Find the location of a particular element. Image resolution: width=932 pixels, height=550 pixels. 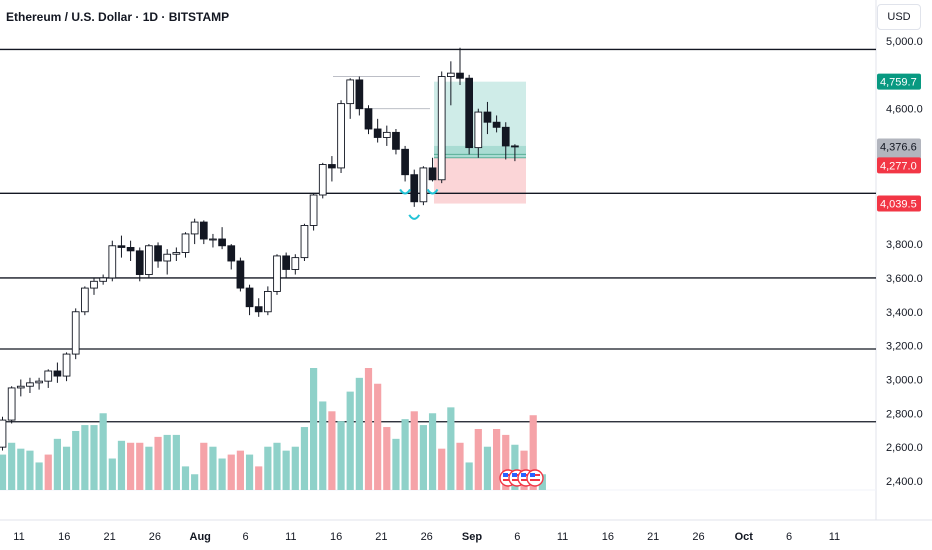

target-price-tag: 4,759.7 is located at coordinates (898, 83).